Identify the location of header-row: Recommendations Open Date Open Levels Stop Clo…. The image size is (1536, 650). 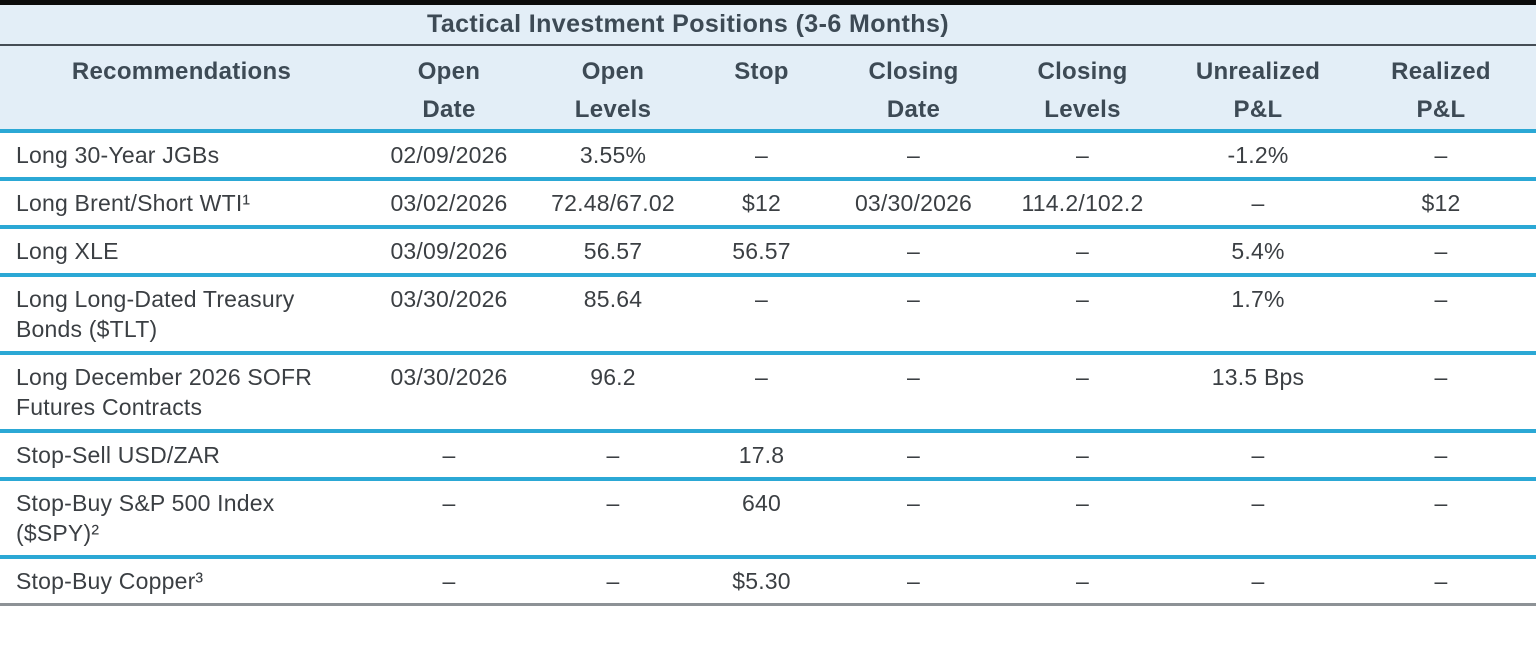
(768, 89).